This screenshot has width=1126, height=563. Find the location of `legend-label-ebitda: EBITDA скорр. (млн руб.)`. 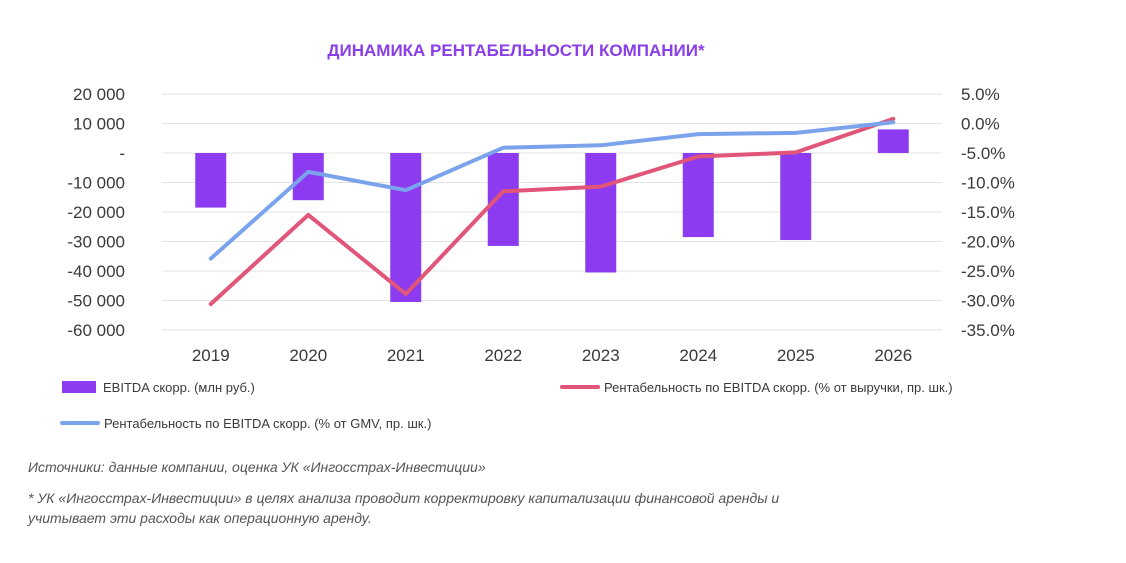

legend-label-ebitda: EBITDA скорр. (млн руб.) is located at coordinates (179, 387).